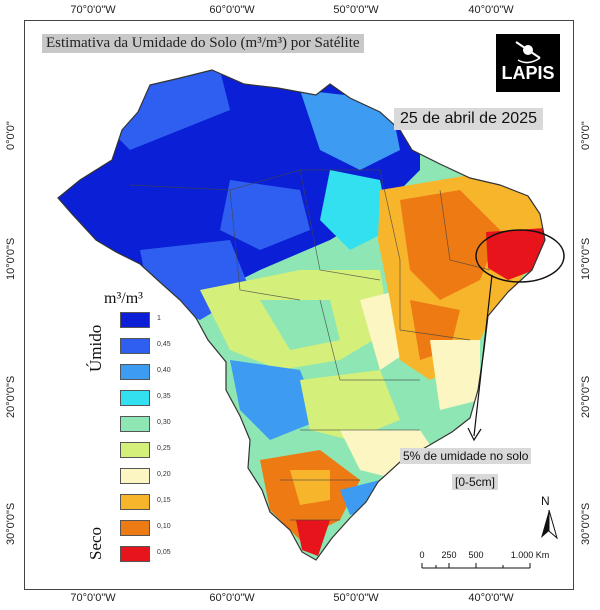 The height and width of the screenshot is (610, 600). What do you see at coordinates (468, 119) in the screenshot?
I see `map-date: 25 de abril de 2025` at bounding box center [468, 119].